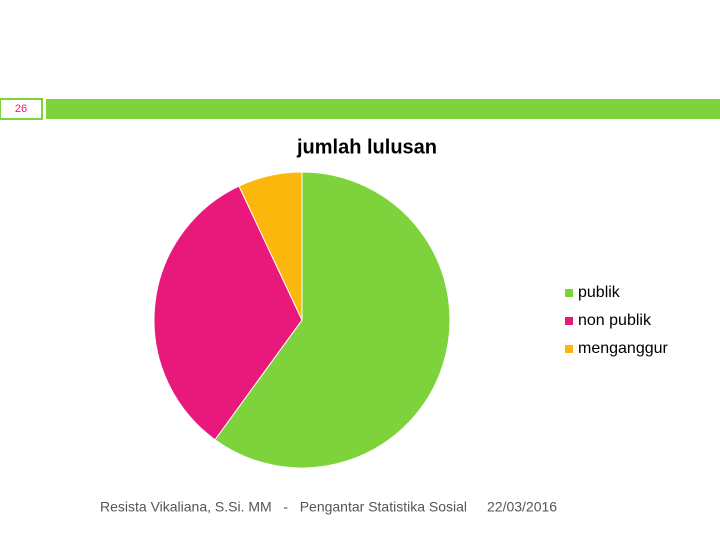  I want to click on legend-label: non publik, so click(615, 320).